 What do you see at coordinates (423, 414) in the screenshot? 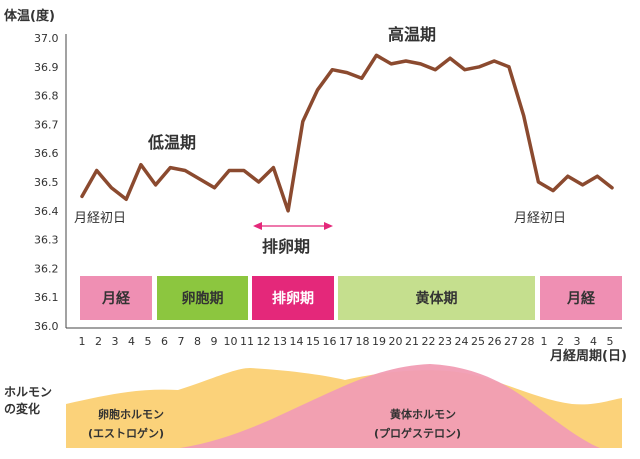
I see `progesterone-name: 黄体ホルモン` at bounding box center [423, 414].